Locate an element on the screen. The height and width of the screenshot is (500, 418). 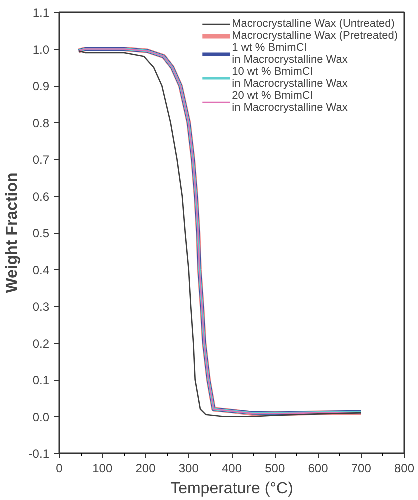
legend-label: 20 wt % BmimCl in Macrocrystalline Wax is located at coordinates (290, 102).